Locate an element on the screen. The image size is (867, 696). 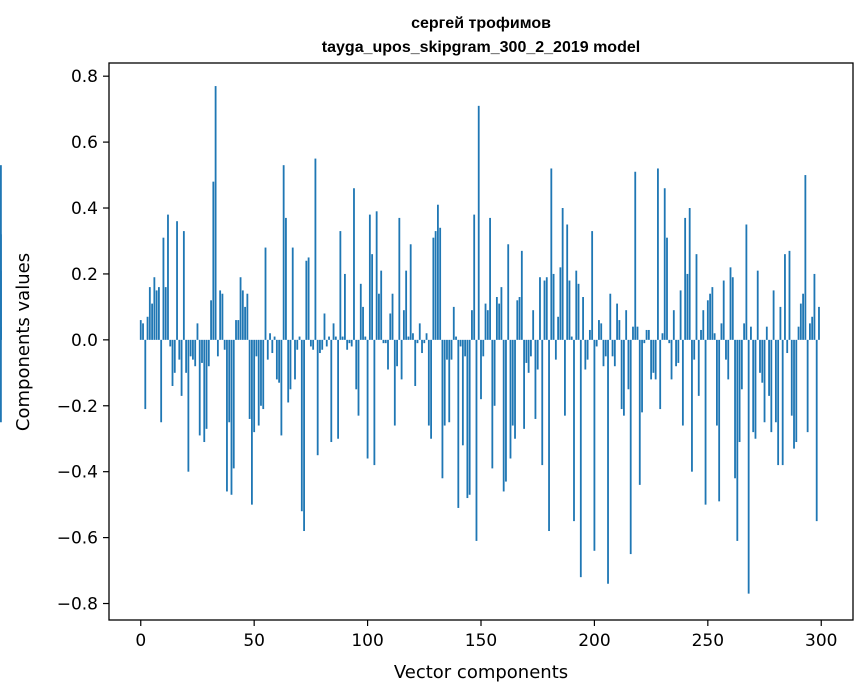
y-tick-label: −0.6 is located at coordinates (77, 539).